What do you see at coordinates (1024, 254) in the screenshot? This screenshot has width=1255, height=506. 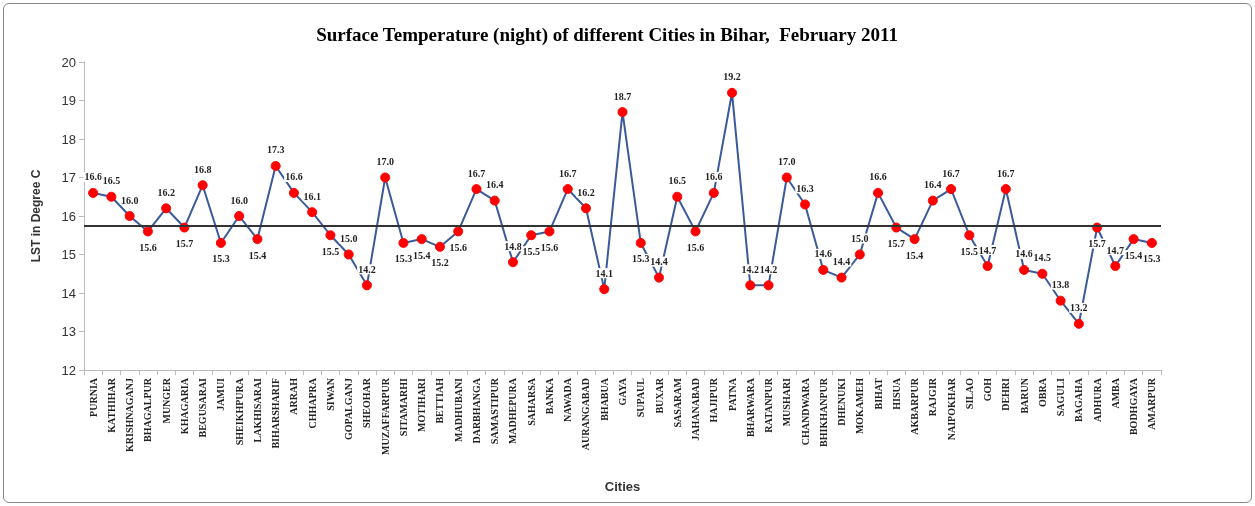 I see `data-label: 14.6` at bounding box center [1024, 254].